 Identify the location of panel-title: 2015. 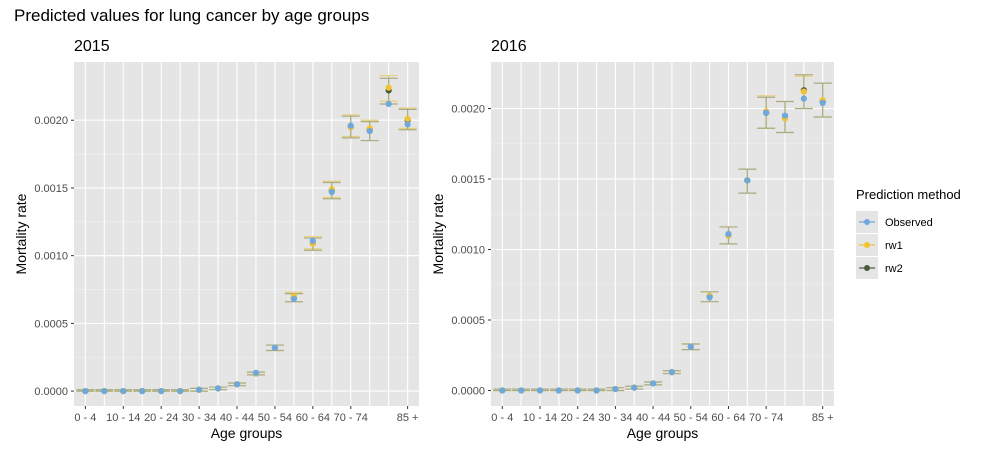
(92, 46).